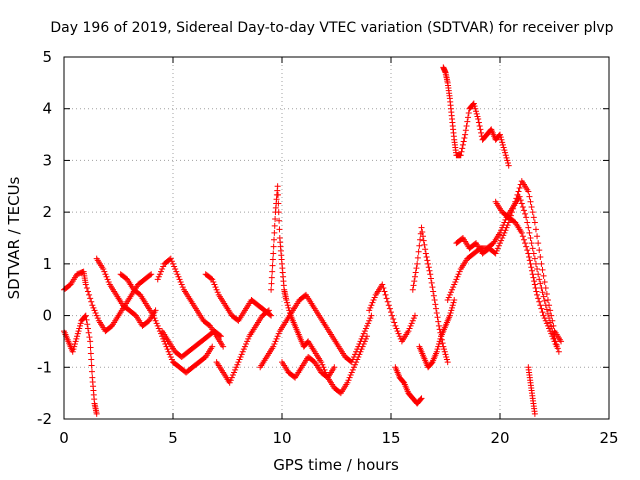  What do you see at coordinates (64, 438) in the screenshot?
I see `x-tick-label: 0` at bounding box center [64, 438].